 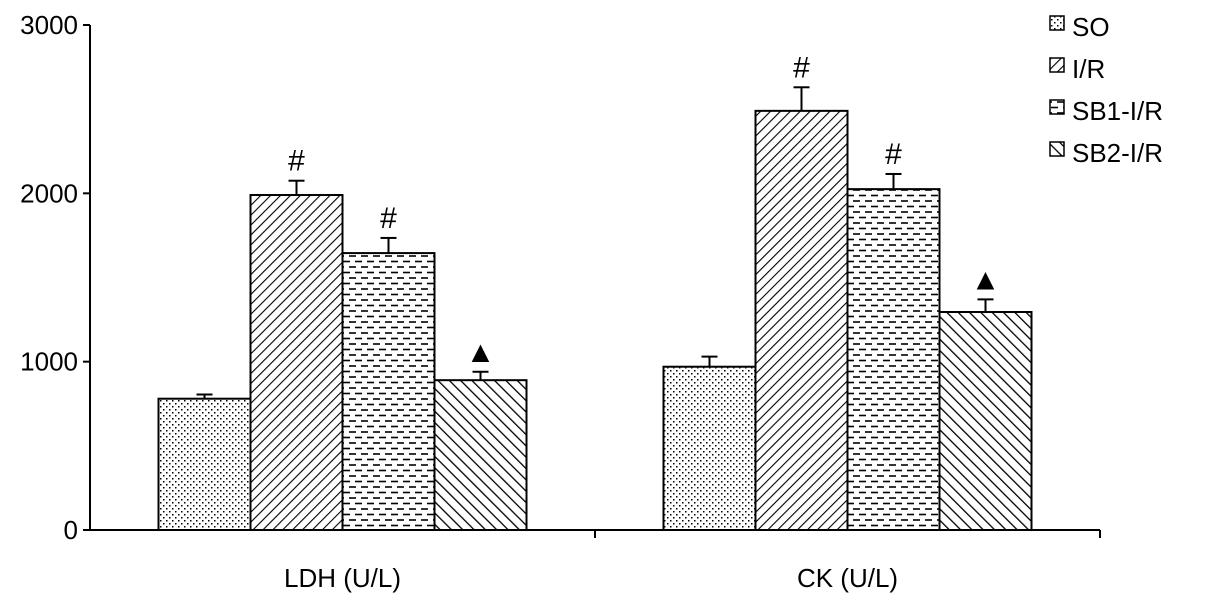 I want to click on y-tick-label: 1000, so click(x=49, y=362).